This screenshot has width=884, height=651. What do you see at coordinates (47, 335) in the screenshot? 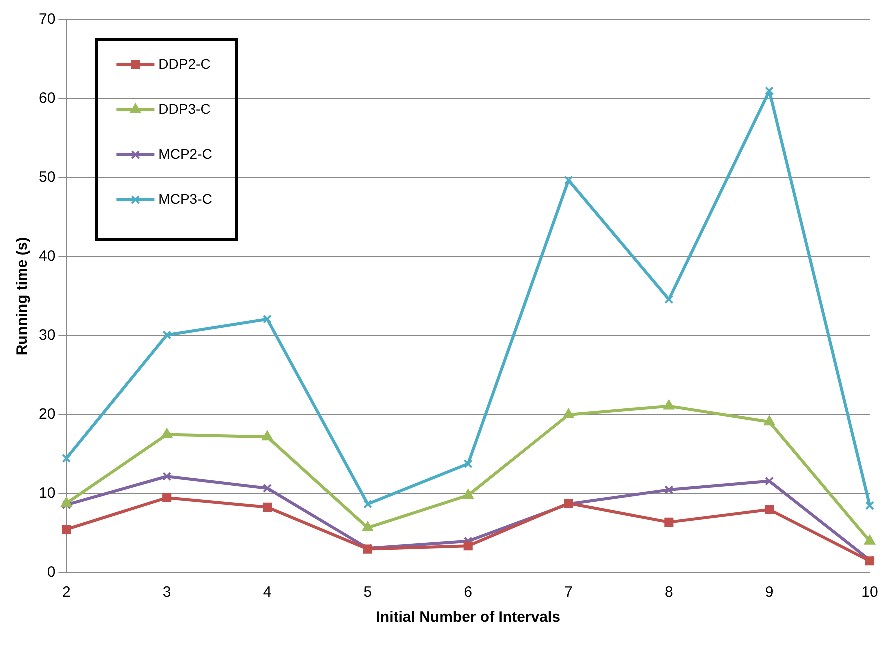
I see `y-tick-label: 30` at bounding box center [47, 335].